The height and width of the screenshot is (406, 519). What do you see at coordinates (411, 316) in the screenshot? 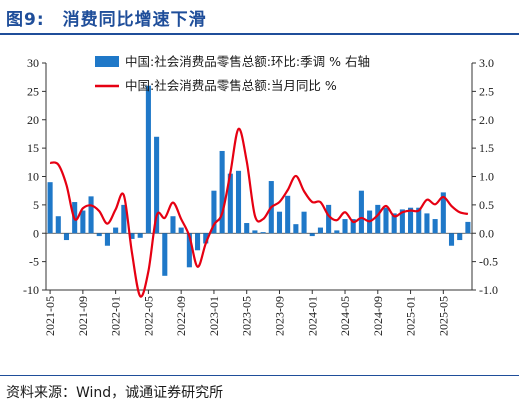
I see `x-tick-label: 2025-01` at bounding box center [411, 316].